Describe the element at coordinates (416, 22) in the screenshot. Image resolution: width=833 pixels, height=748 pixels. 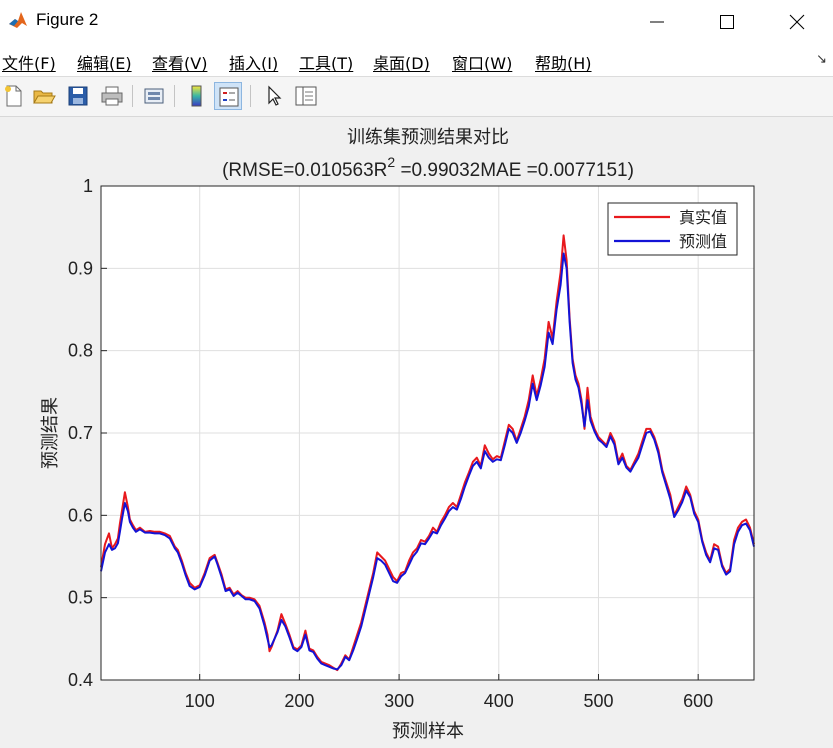
I see `window-titlebar: Figure 2` at that location.